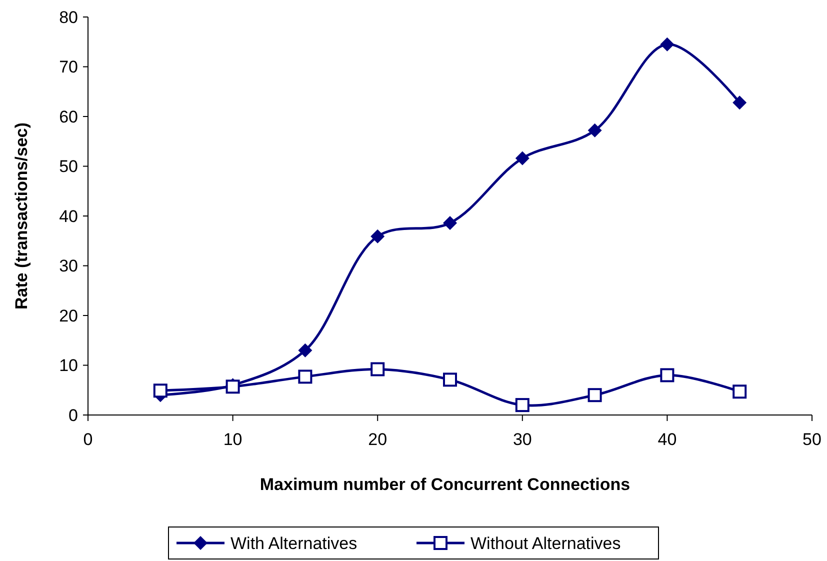 This screenshot has height=561, width=827. Describe the element at coordinates (68, 316) in the screenshot. I see `y-tick-label: 20` at that location.